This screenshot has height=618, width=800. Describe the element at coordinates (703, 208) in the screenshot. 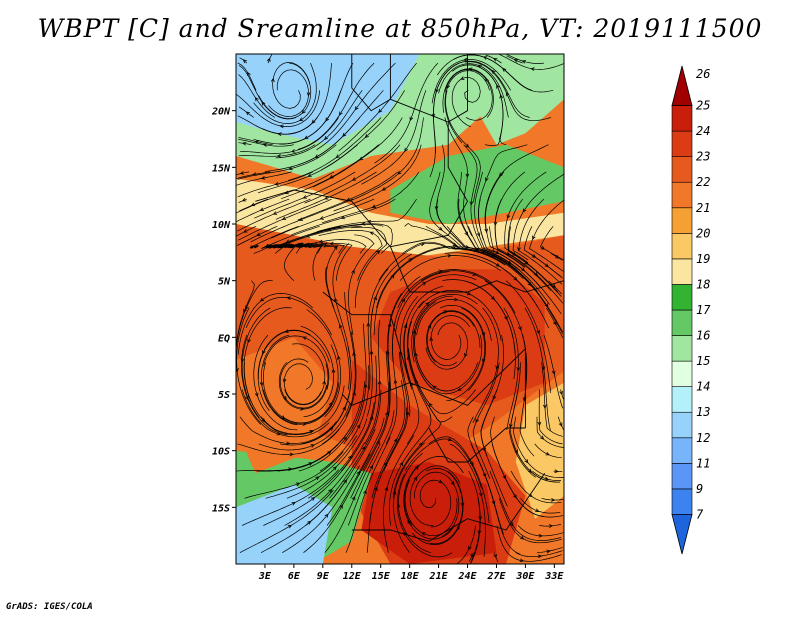

I see `colorbar-label: 21` at that location.